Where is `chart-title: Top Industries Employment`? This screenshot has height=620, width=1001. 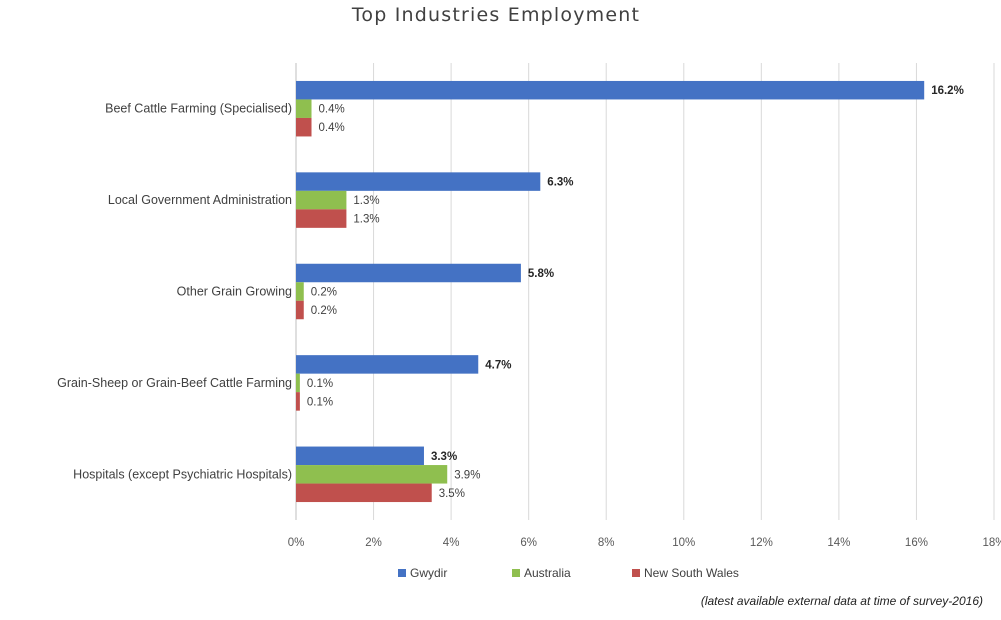
chart-title: Top Industries Employment is located at coordinates (496, 15).